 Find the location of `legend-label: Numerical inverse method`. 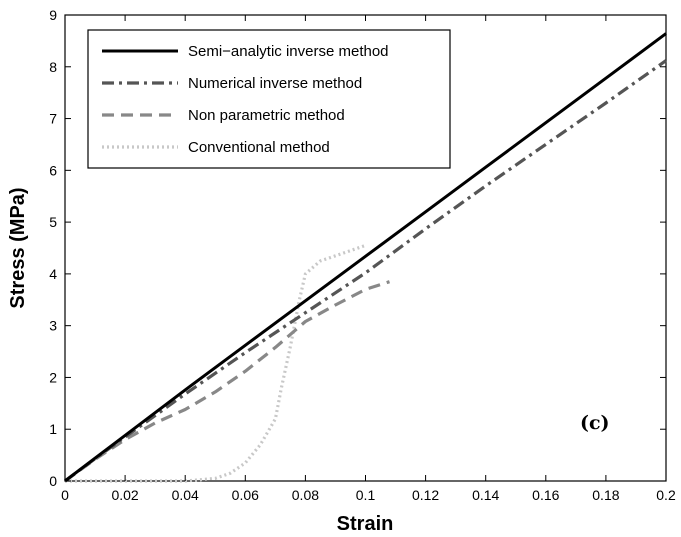

legend-label: Numerical inverse method is located at coordinates (275, 83).